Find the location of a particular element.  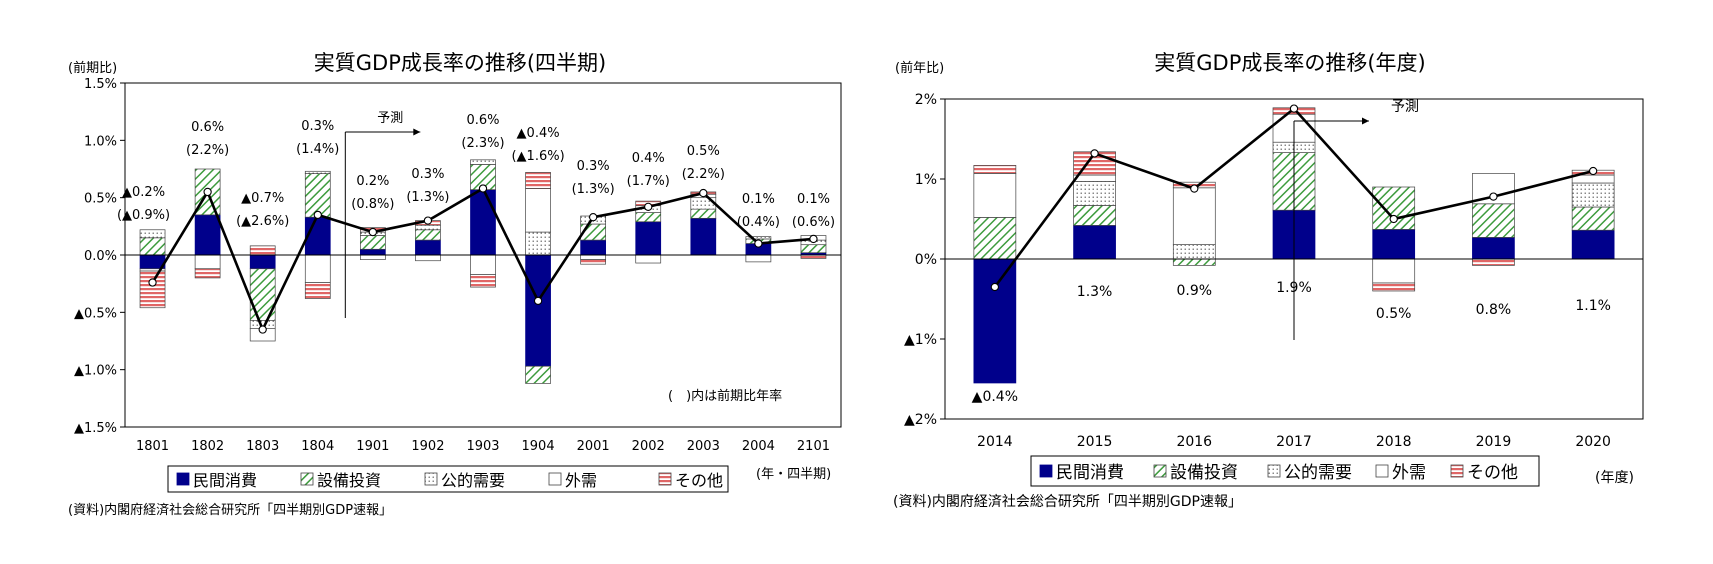

y-axis-unit-label: (前年比) is located at coordinates (919, 68).